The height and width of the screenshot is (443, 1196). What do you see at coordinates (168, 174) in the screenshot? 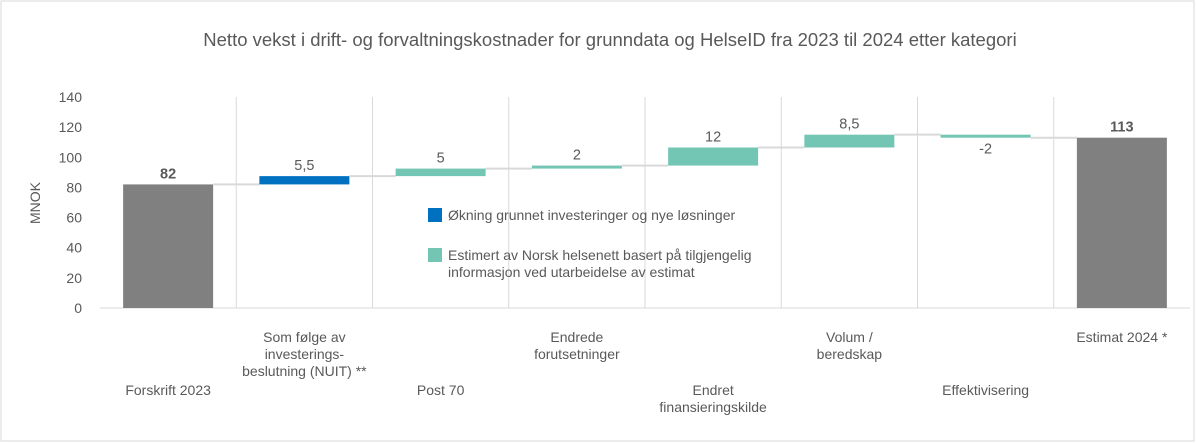
I see `value-label: 82` at bounding box center [168, 174].